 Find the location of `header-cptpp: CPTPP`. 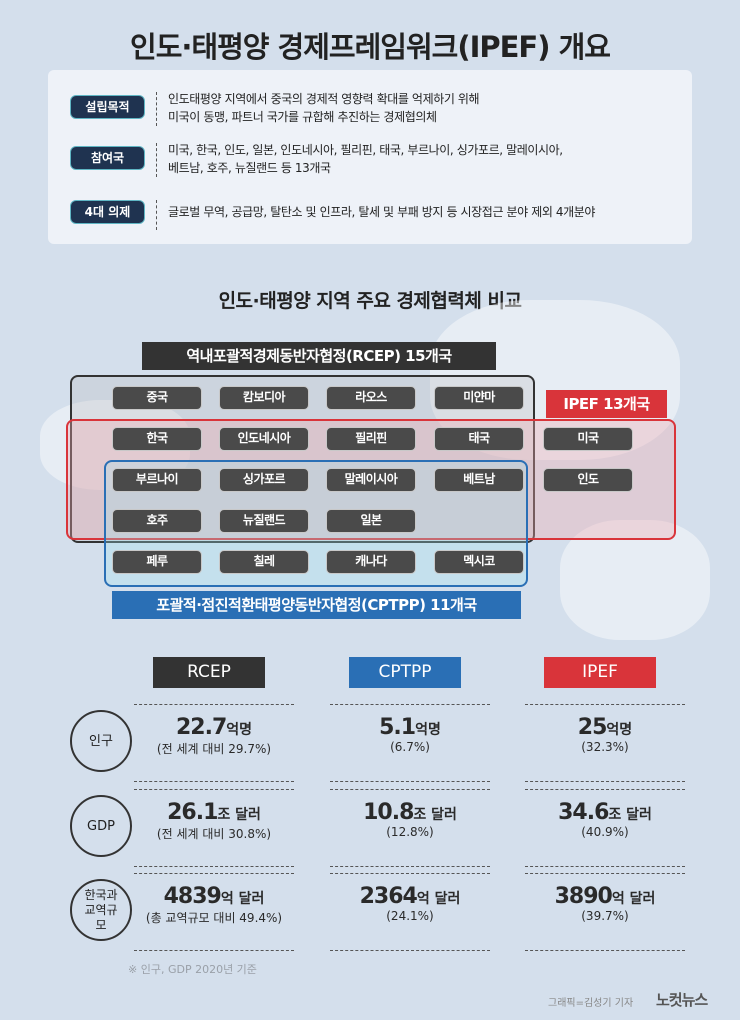

header-cptpp: CPTPP is located at coordinates (405, 672).